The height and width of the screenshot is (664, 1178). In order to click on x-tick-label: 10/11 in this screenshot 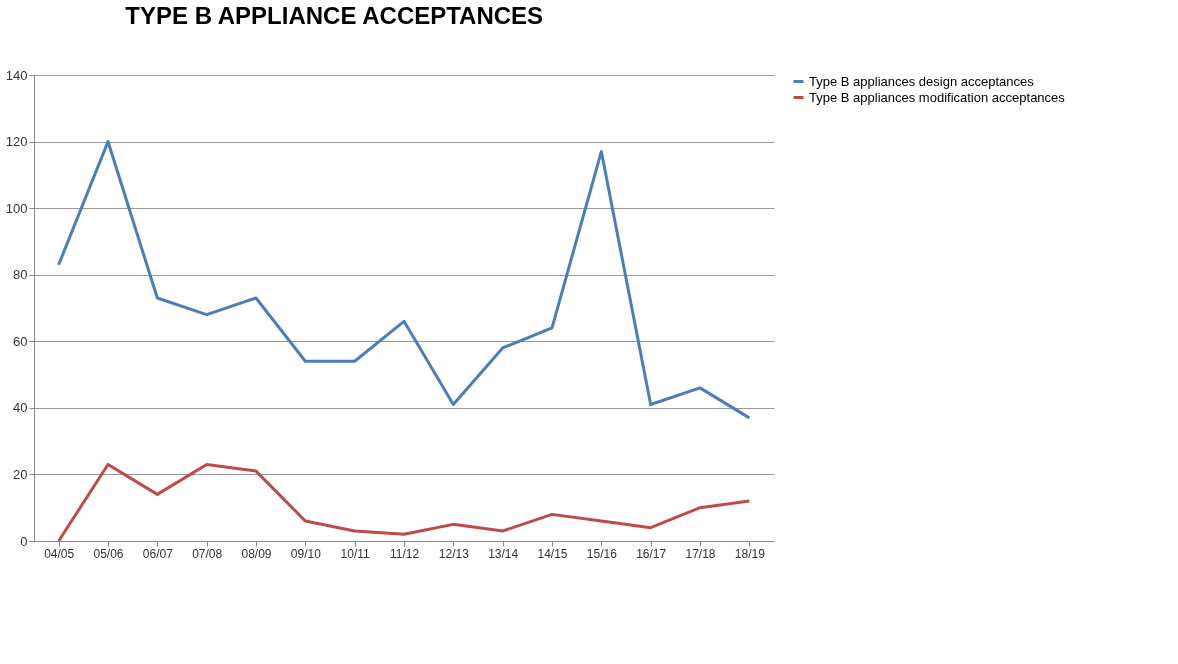, I will do `click(355, 553)`.